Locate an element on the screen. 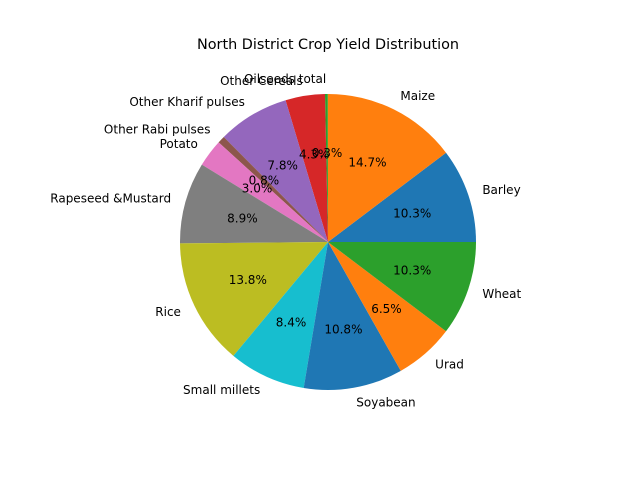  pie-slice-other-cereals is located at coordinates (306, 168).